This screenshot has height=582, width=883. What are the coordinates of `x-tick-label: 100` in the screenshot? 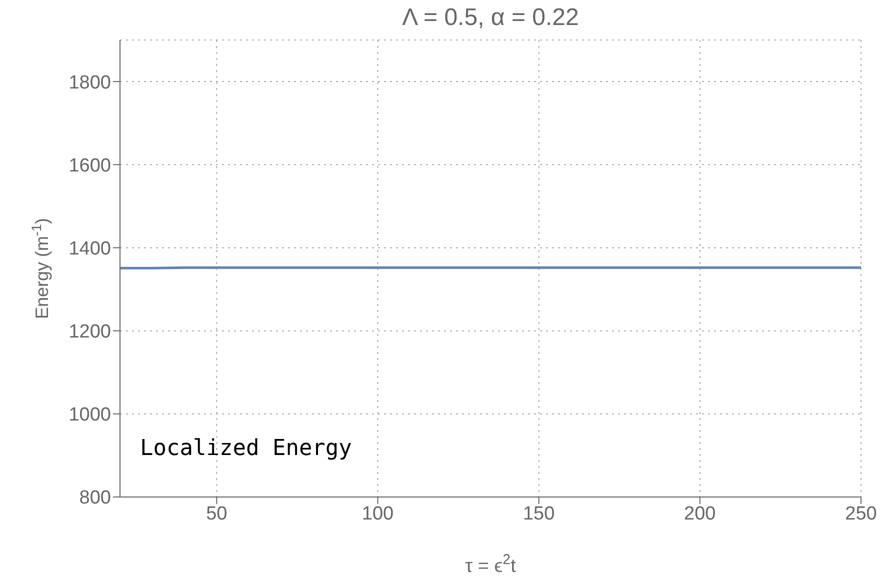 It's located at (378, 513).